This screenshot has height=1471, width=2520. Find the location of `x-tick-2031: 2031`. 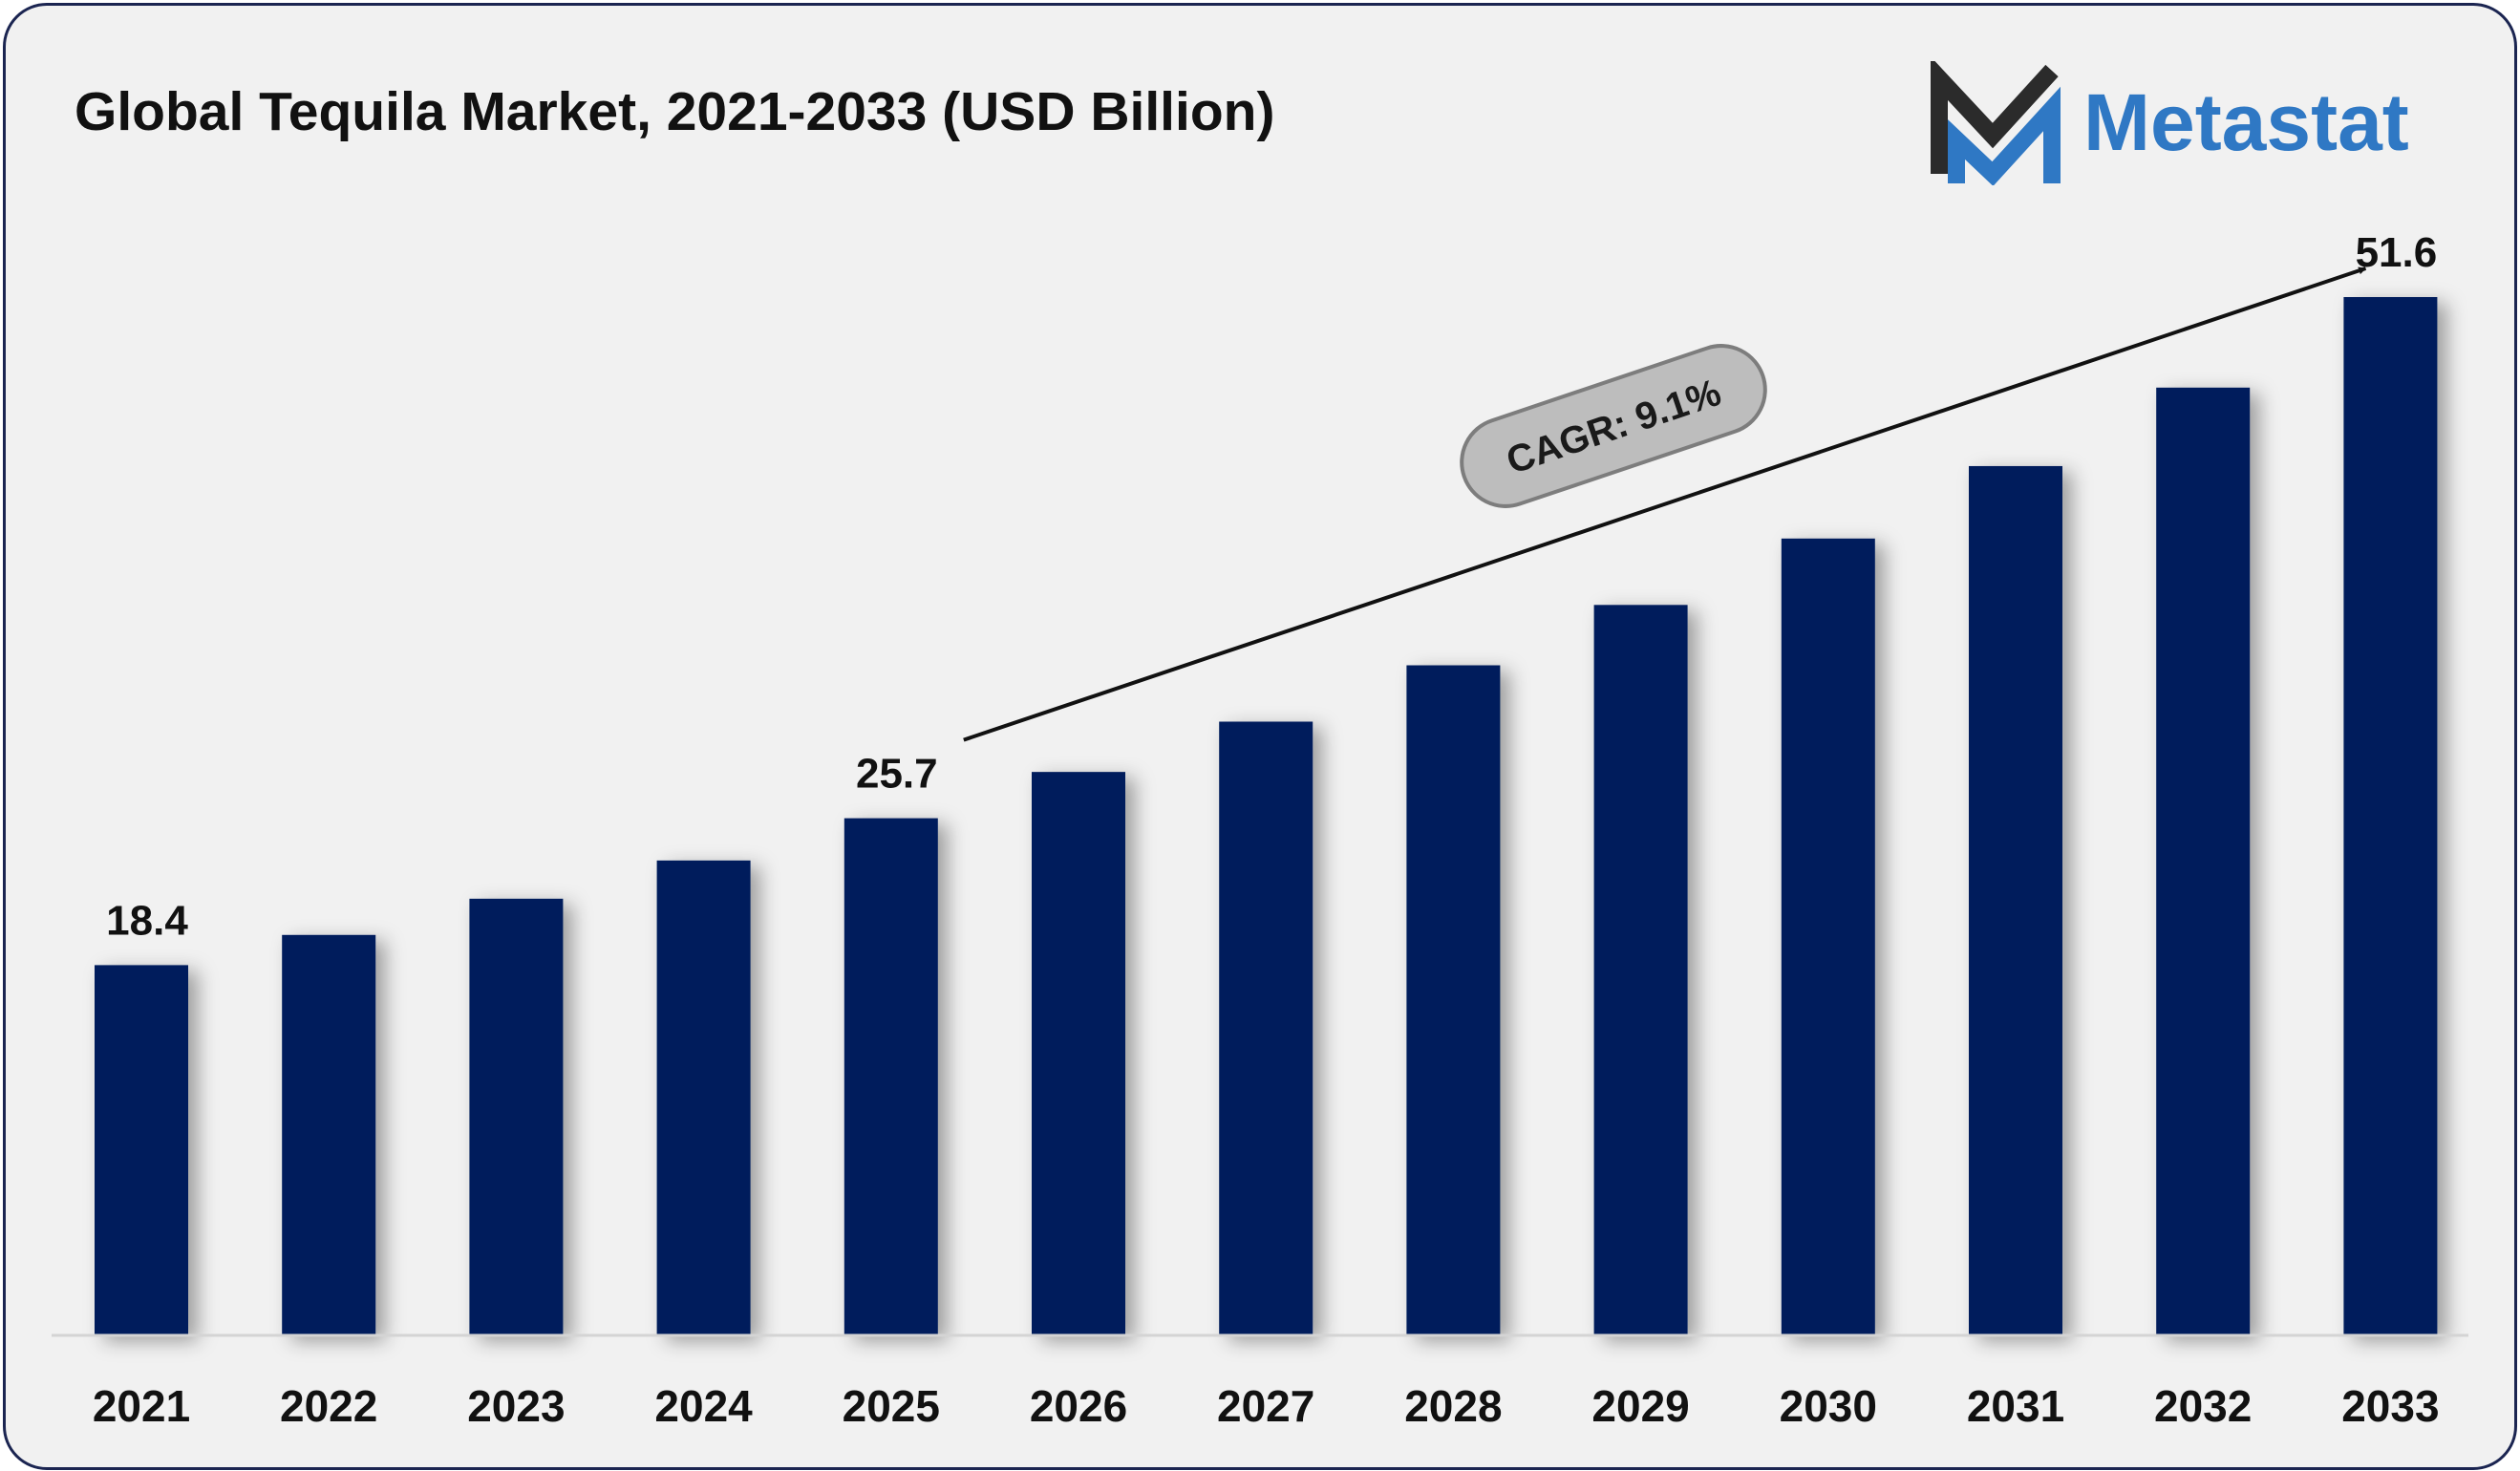

x-tick-2031: 2031 is located at coordinates (2015, 1406).